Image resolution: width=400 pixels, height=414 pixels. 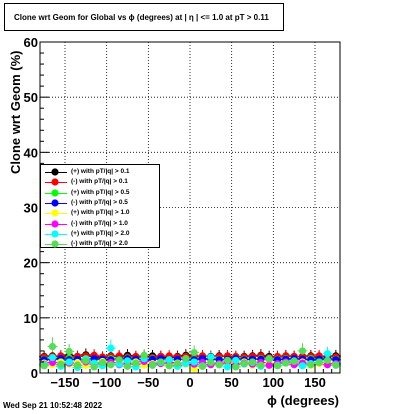 I want to click on legend-label: (+) with pT/|q| > 0.1, so click(x=100, y=171).